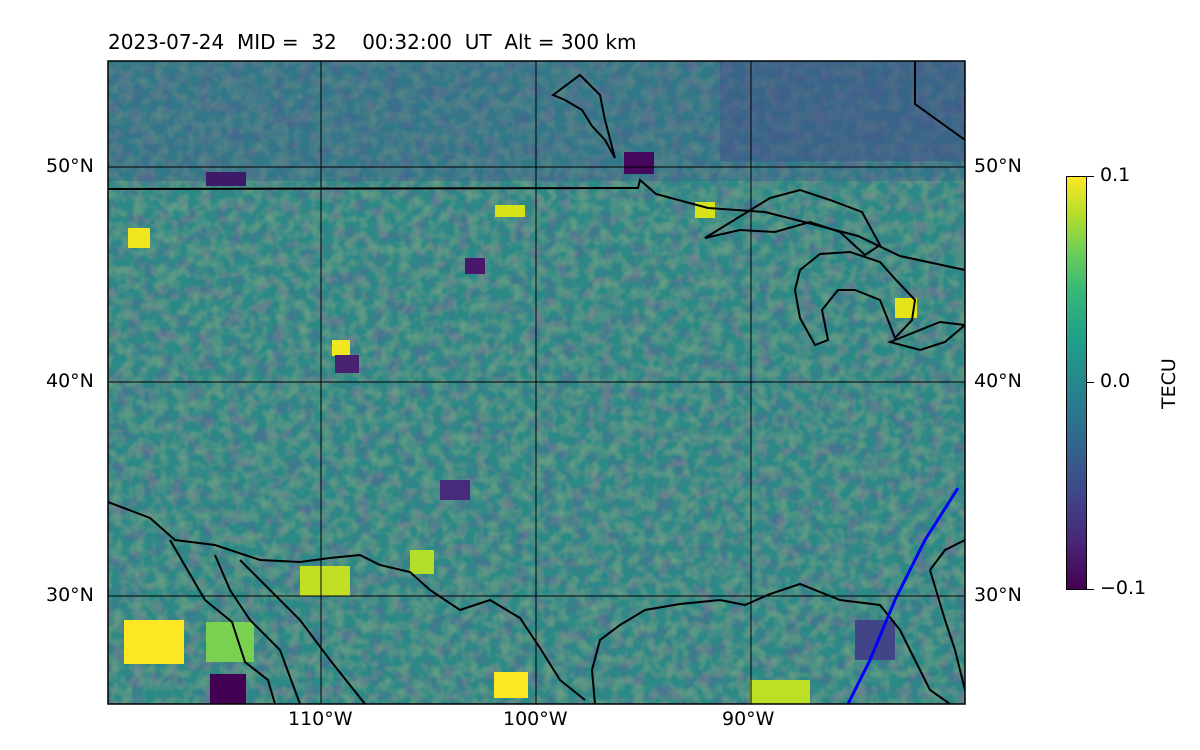 This screenshot has width=1200, height=750. Describe the element at coordinates (998, 381) in the screenshot. I see `lat-label-40n-right: 40°N` at that location.